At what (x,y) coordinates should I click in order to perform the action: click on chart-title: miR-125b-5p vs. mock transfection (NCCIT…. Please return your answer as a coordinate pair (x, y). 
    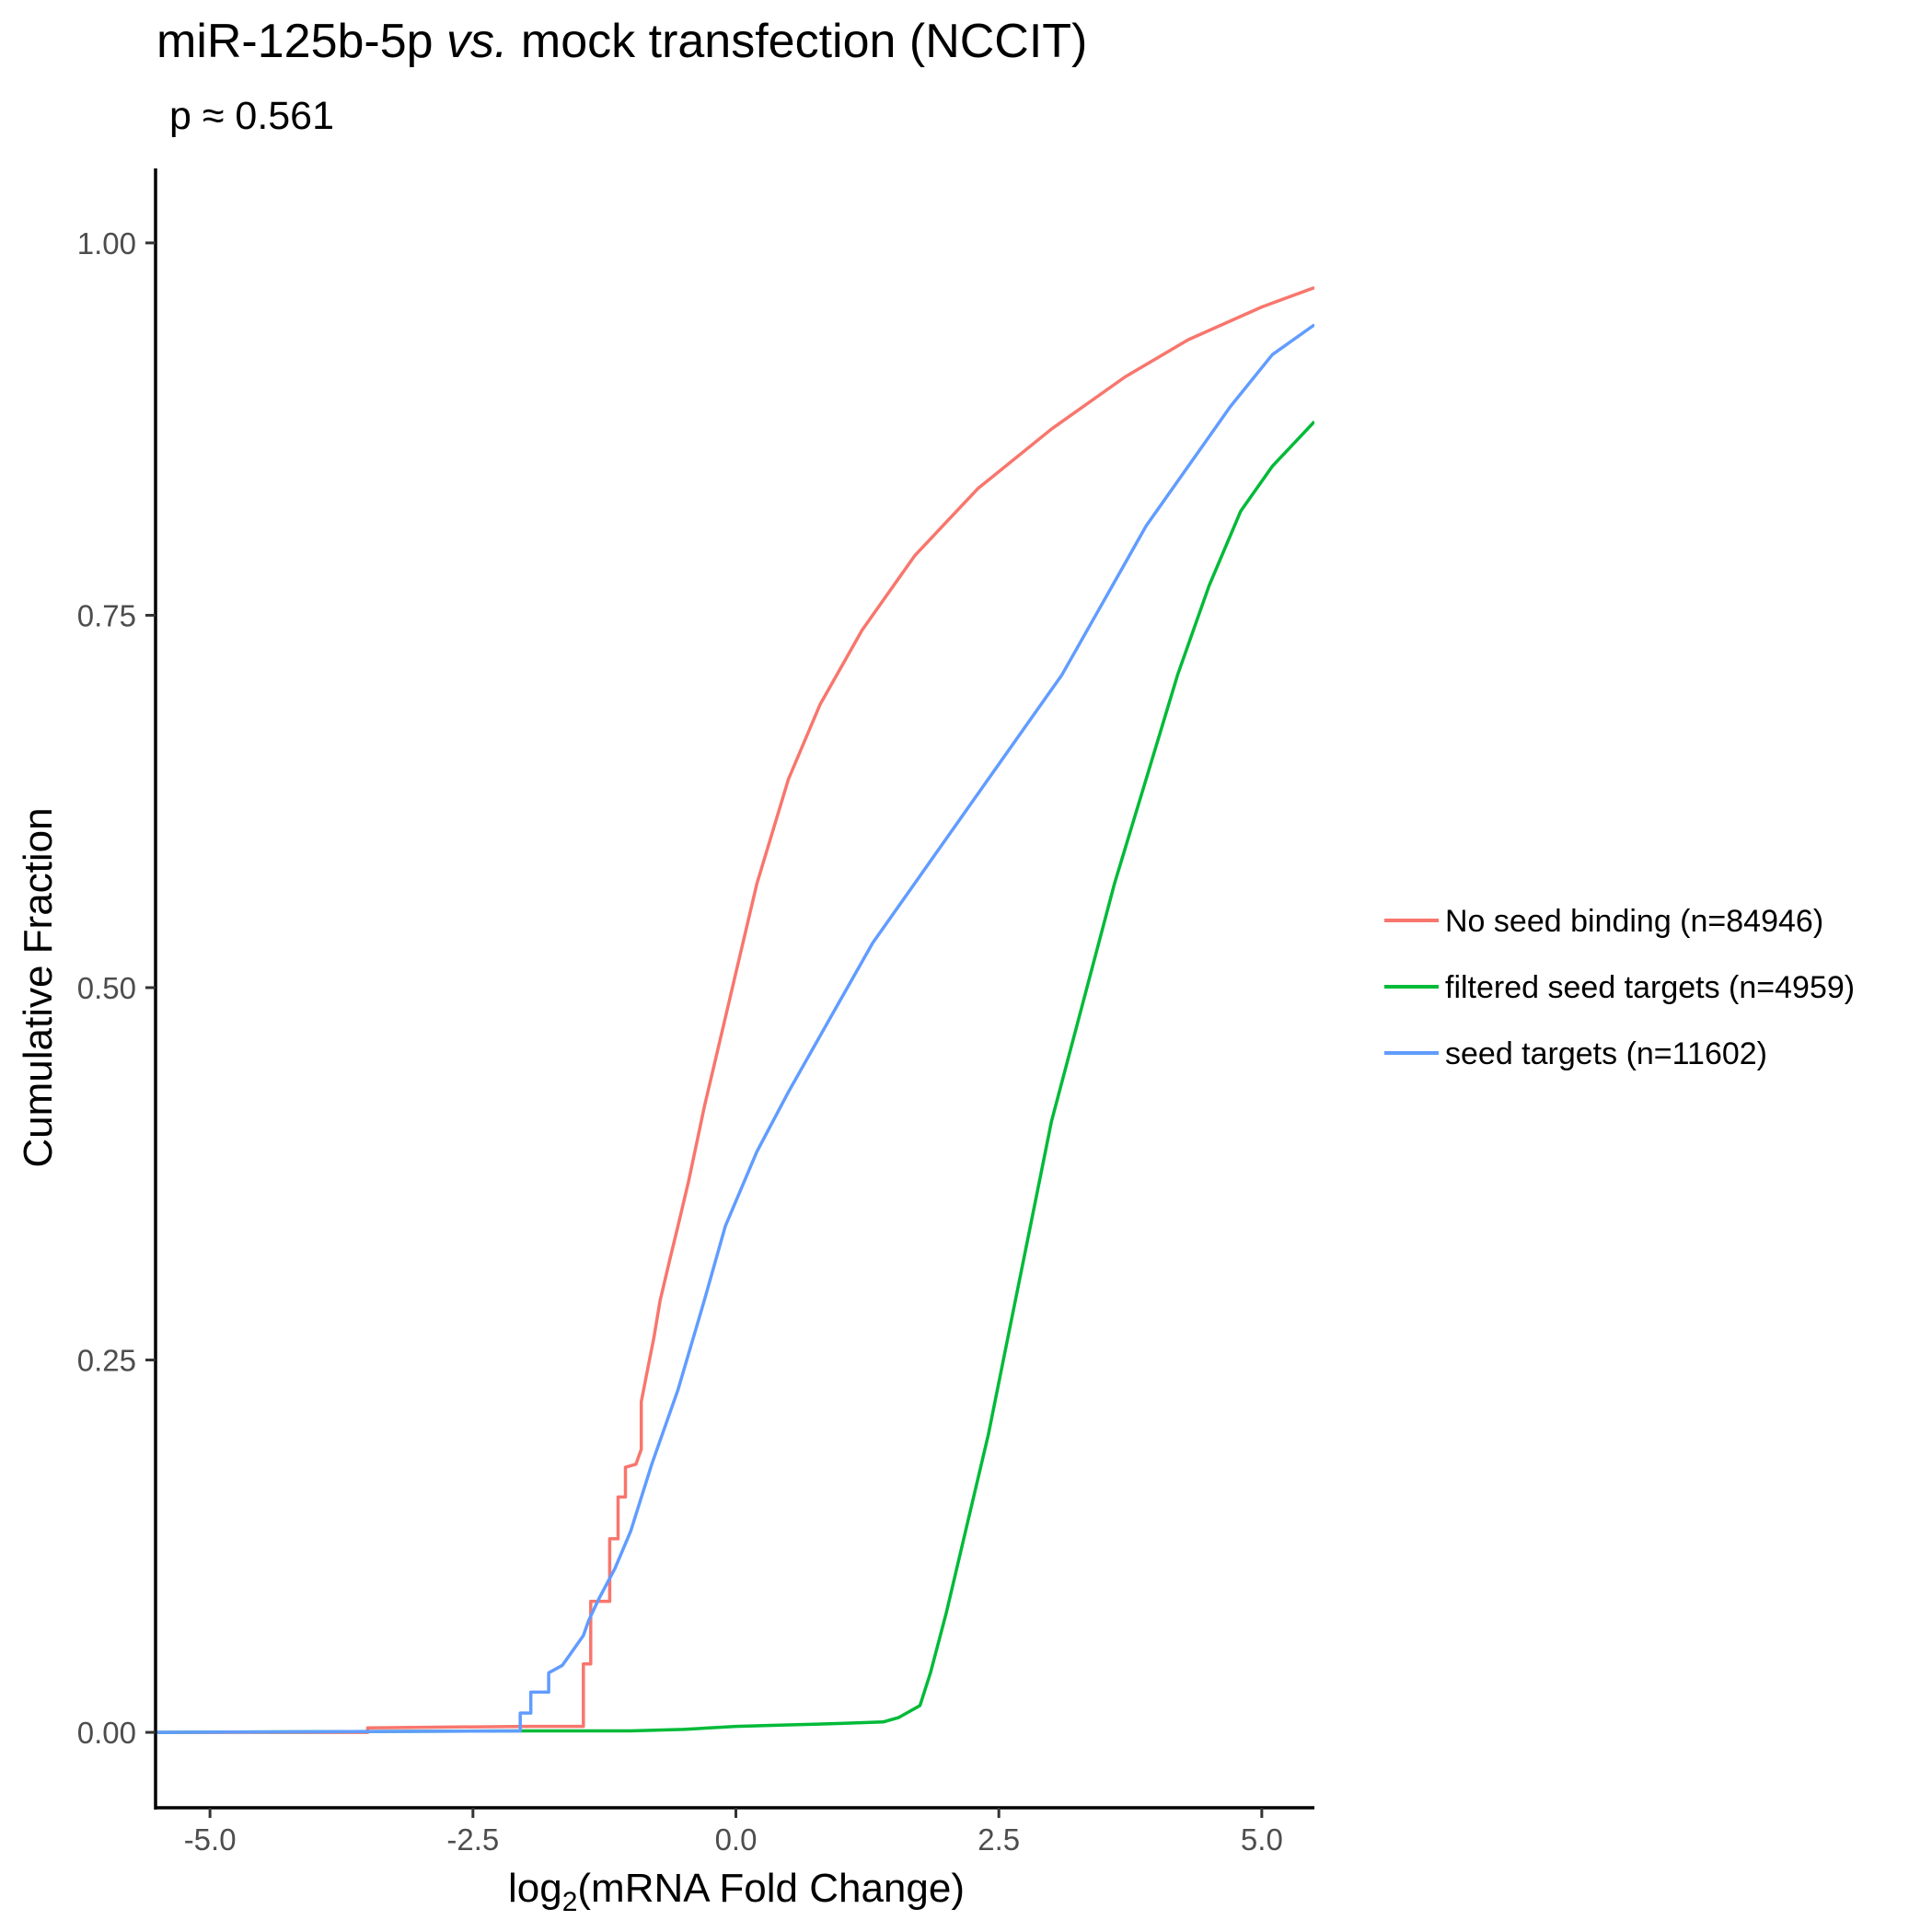
    Looking at the image, I should click on (621, 42).